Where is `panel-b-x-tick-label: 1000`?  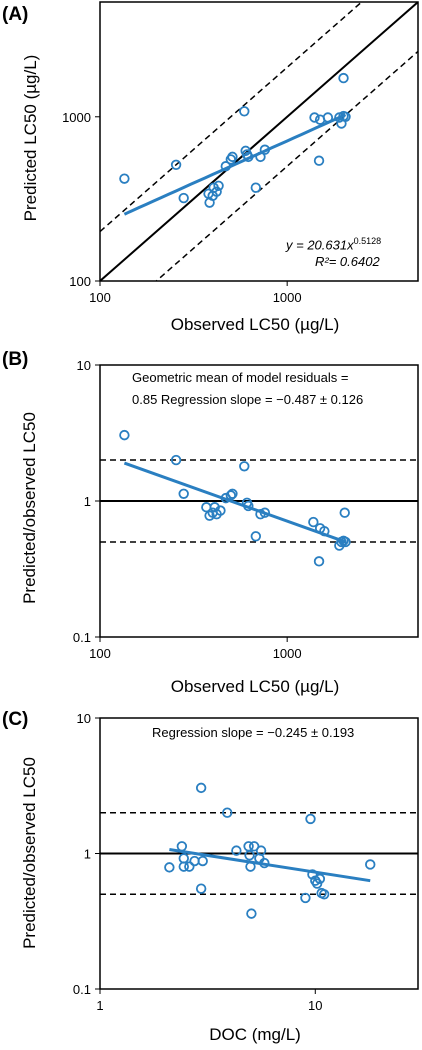 panel-b-x-tick-label: 1000 is located at coordinates (287, 653).